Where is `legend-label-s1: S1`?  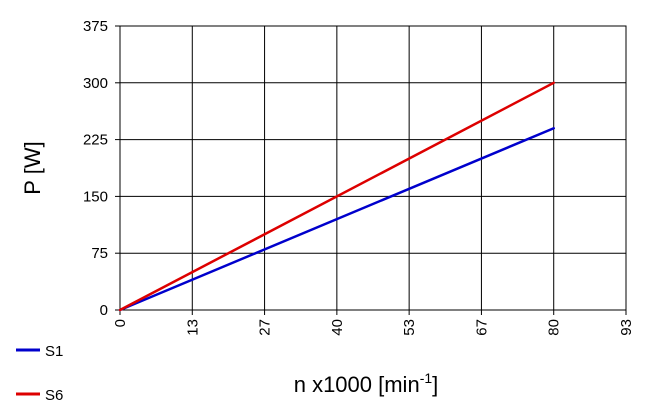 legend-label-s1: S1 is located at coordinates (54, 351).